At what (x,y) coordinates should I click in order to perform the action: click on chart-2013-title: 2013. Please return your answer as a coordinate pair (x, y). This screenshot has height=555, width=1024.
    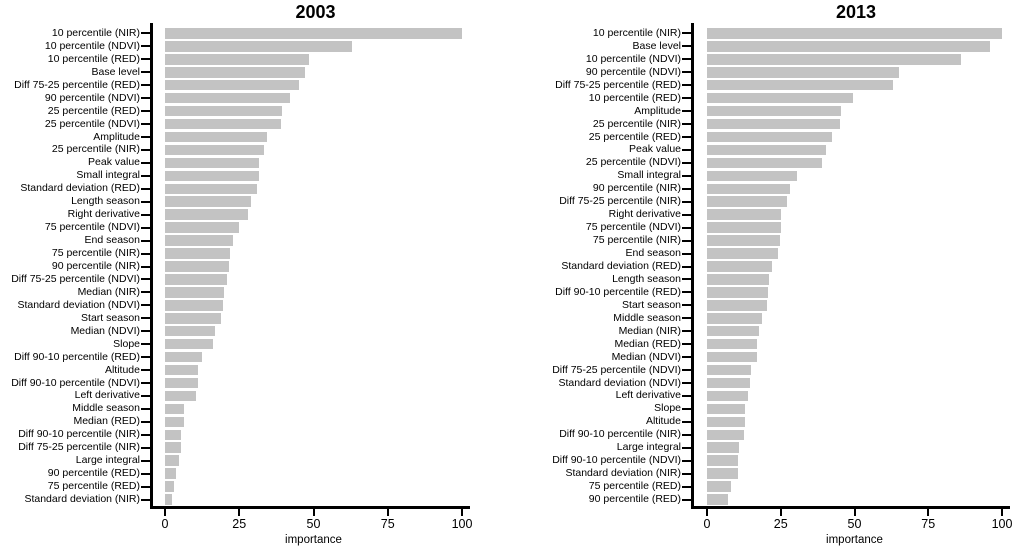
    Looking at the image, I should click on (856, 12).